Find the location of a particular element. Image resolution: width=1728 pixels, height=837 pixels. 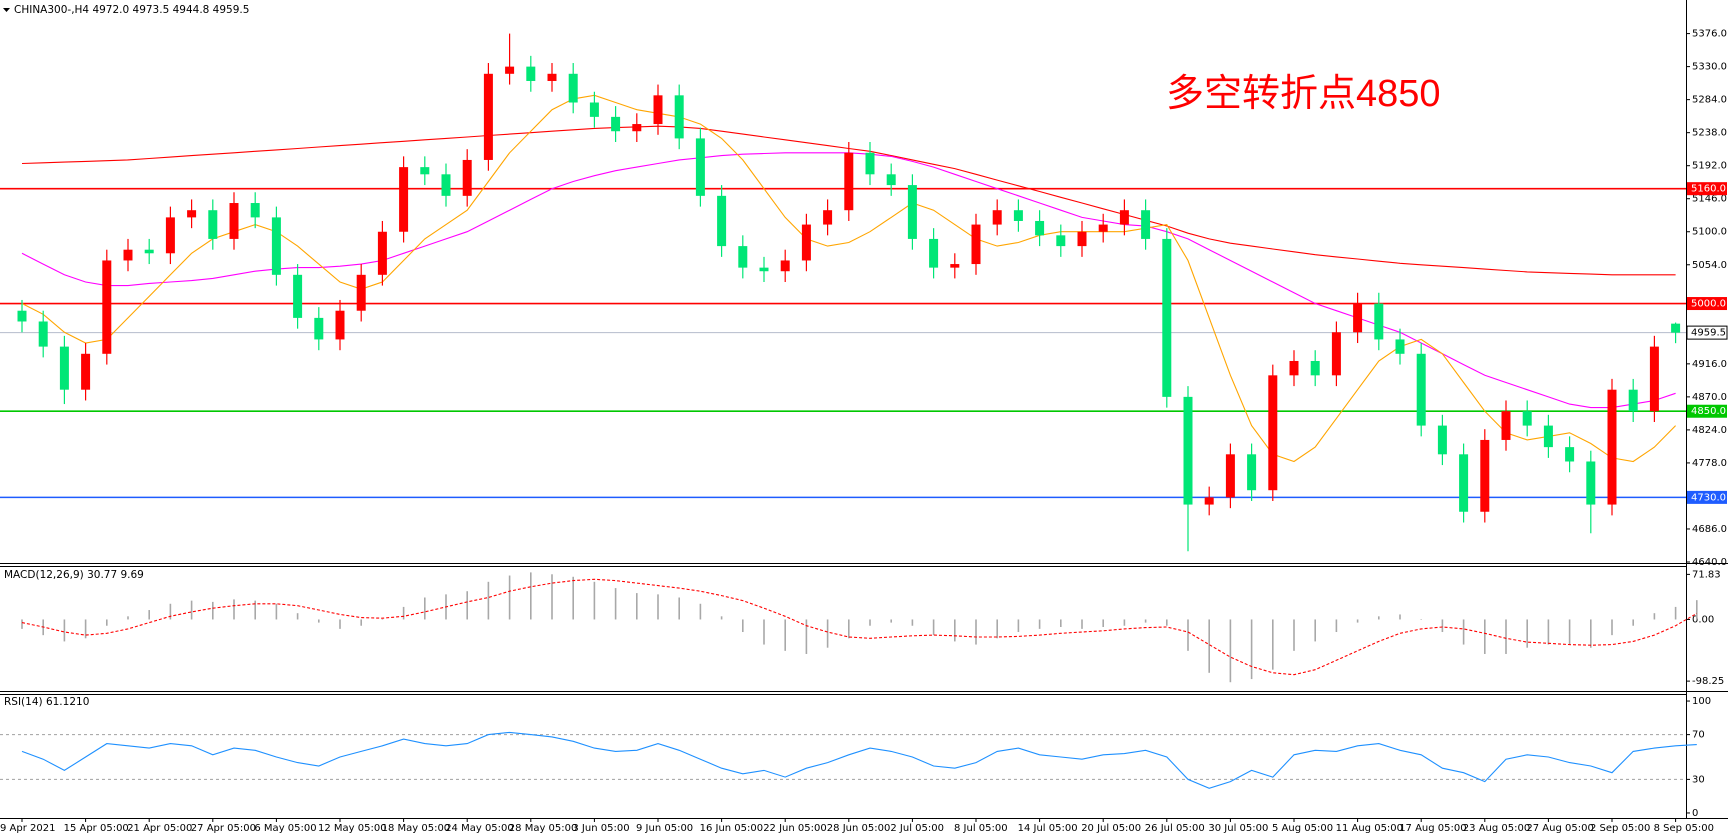

y-tick-label: 4778.0 is located at coordinates (1709, 463).